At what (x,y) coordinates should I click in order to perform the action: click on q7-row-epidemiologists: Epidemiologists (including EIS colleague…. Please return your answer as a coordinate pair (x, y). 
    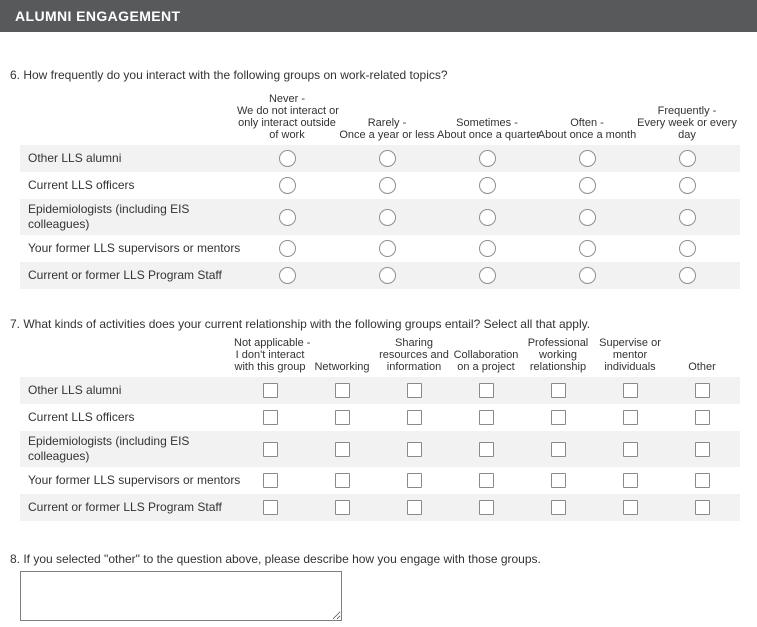
    Looking at the image, I should click on (380, 449).